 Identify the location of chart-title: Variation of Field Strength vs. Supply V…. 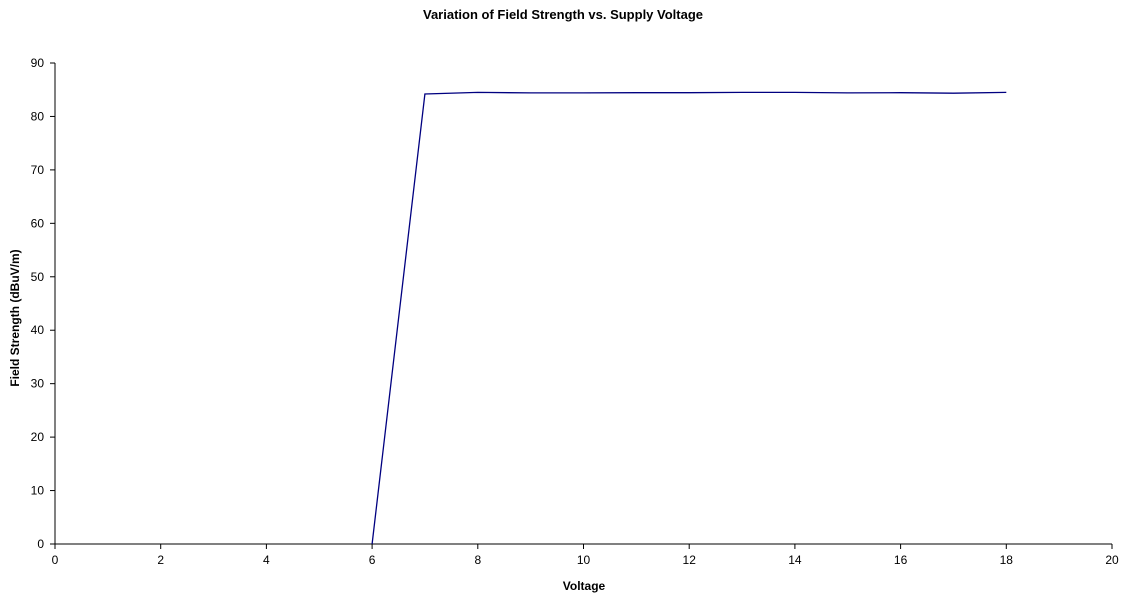
(563, 14).